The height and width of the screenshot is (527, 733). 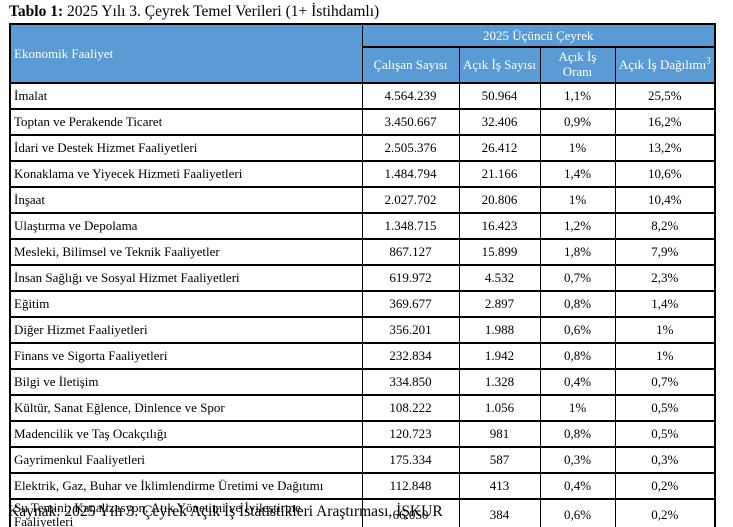 What do you see at coordinates (665, 226) in the screenshot?
I see `cell-share: 8,2%` at bounding box center [665, 226].